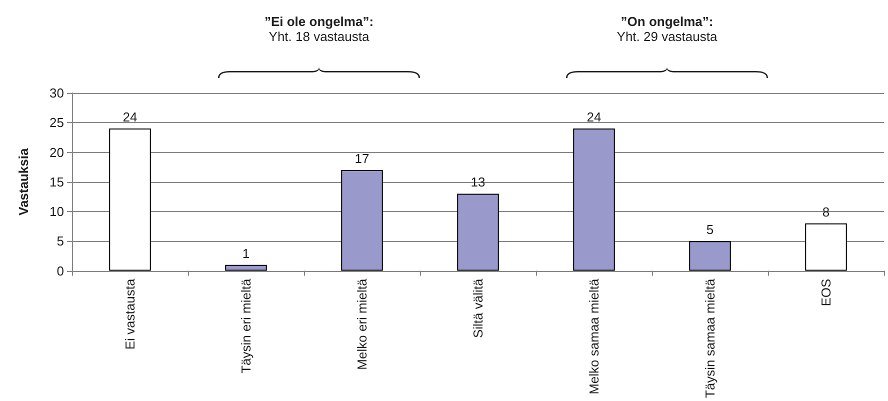 The width and height of the screenshot is (888, 401). I want to click on text: ”Ei ole ongelma”:, so click(319, 21).